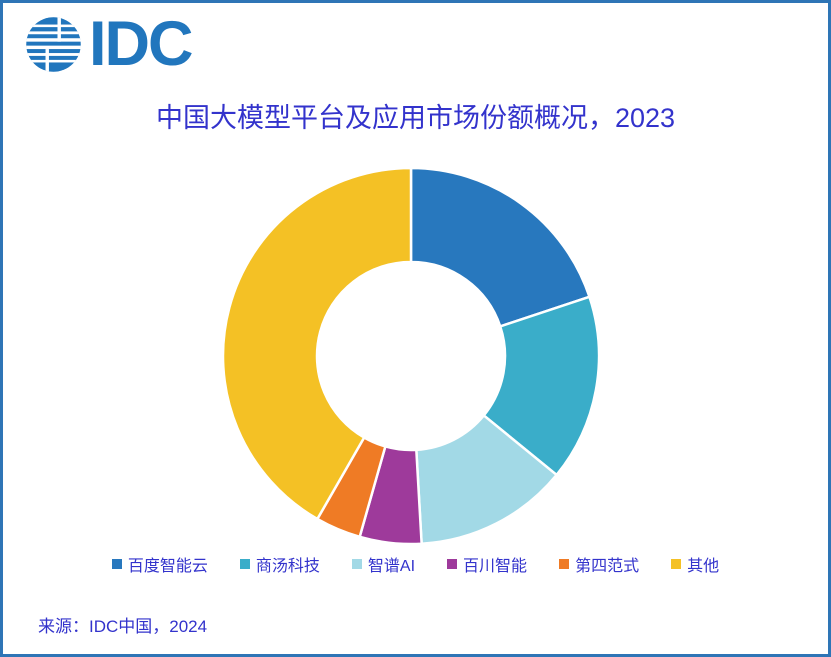 The height and width of the screenshot is (657, 831). What do you see at coordinates (167, 566) in the screenshot?
I see `legend-label: 百度智能云` at bounding box center [167, 566].